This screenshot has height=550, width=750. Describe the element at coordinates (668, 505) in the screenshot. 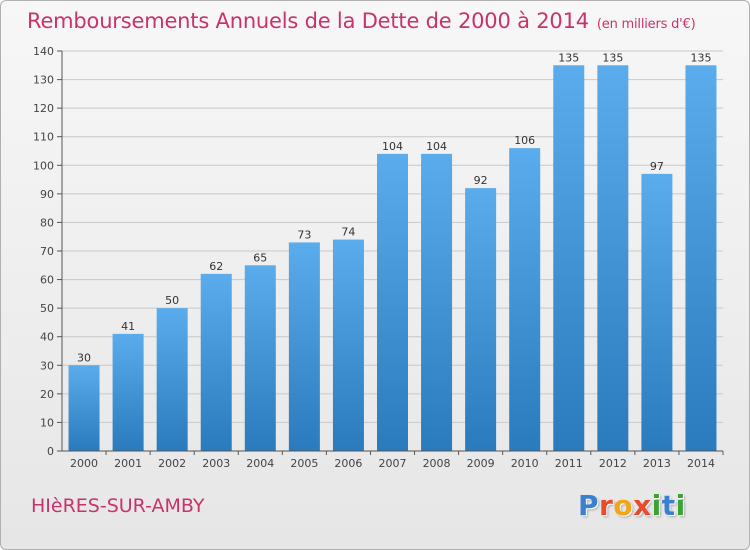

I see `logo-letter: t` at that location.